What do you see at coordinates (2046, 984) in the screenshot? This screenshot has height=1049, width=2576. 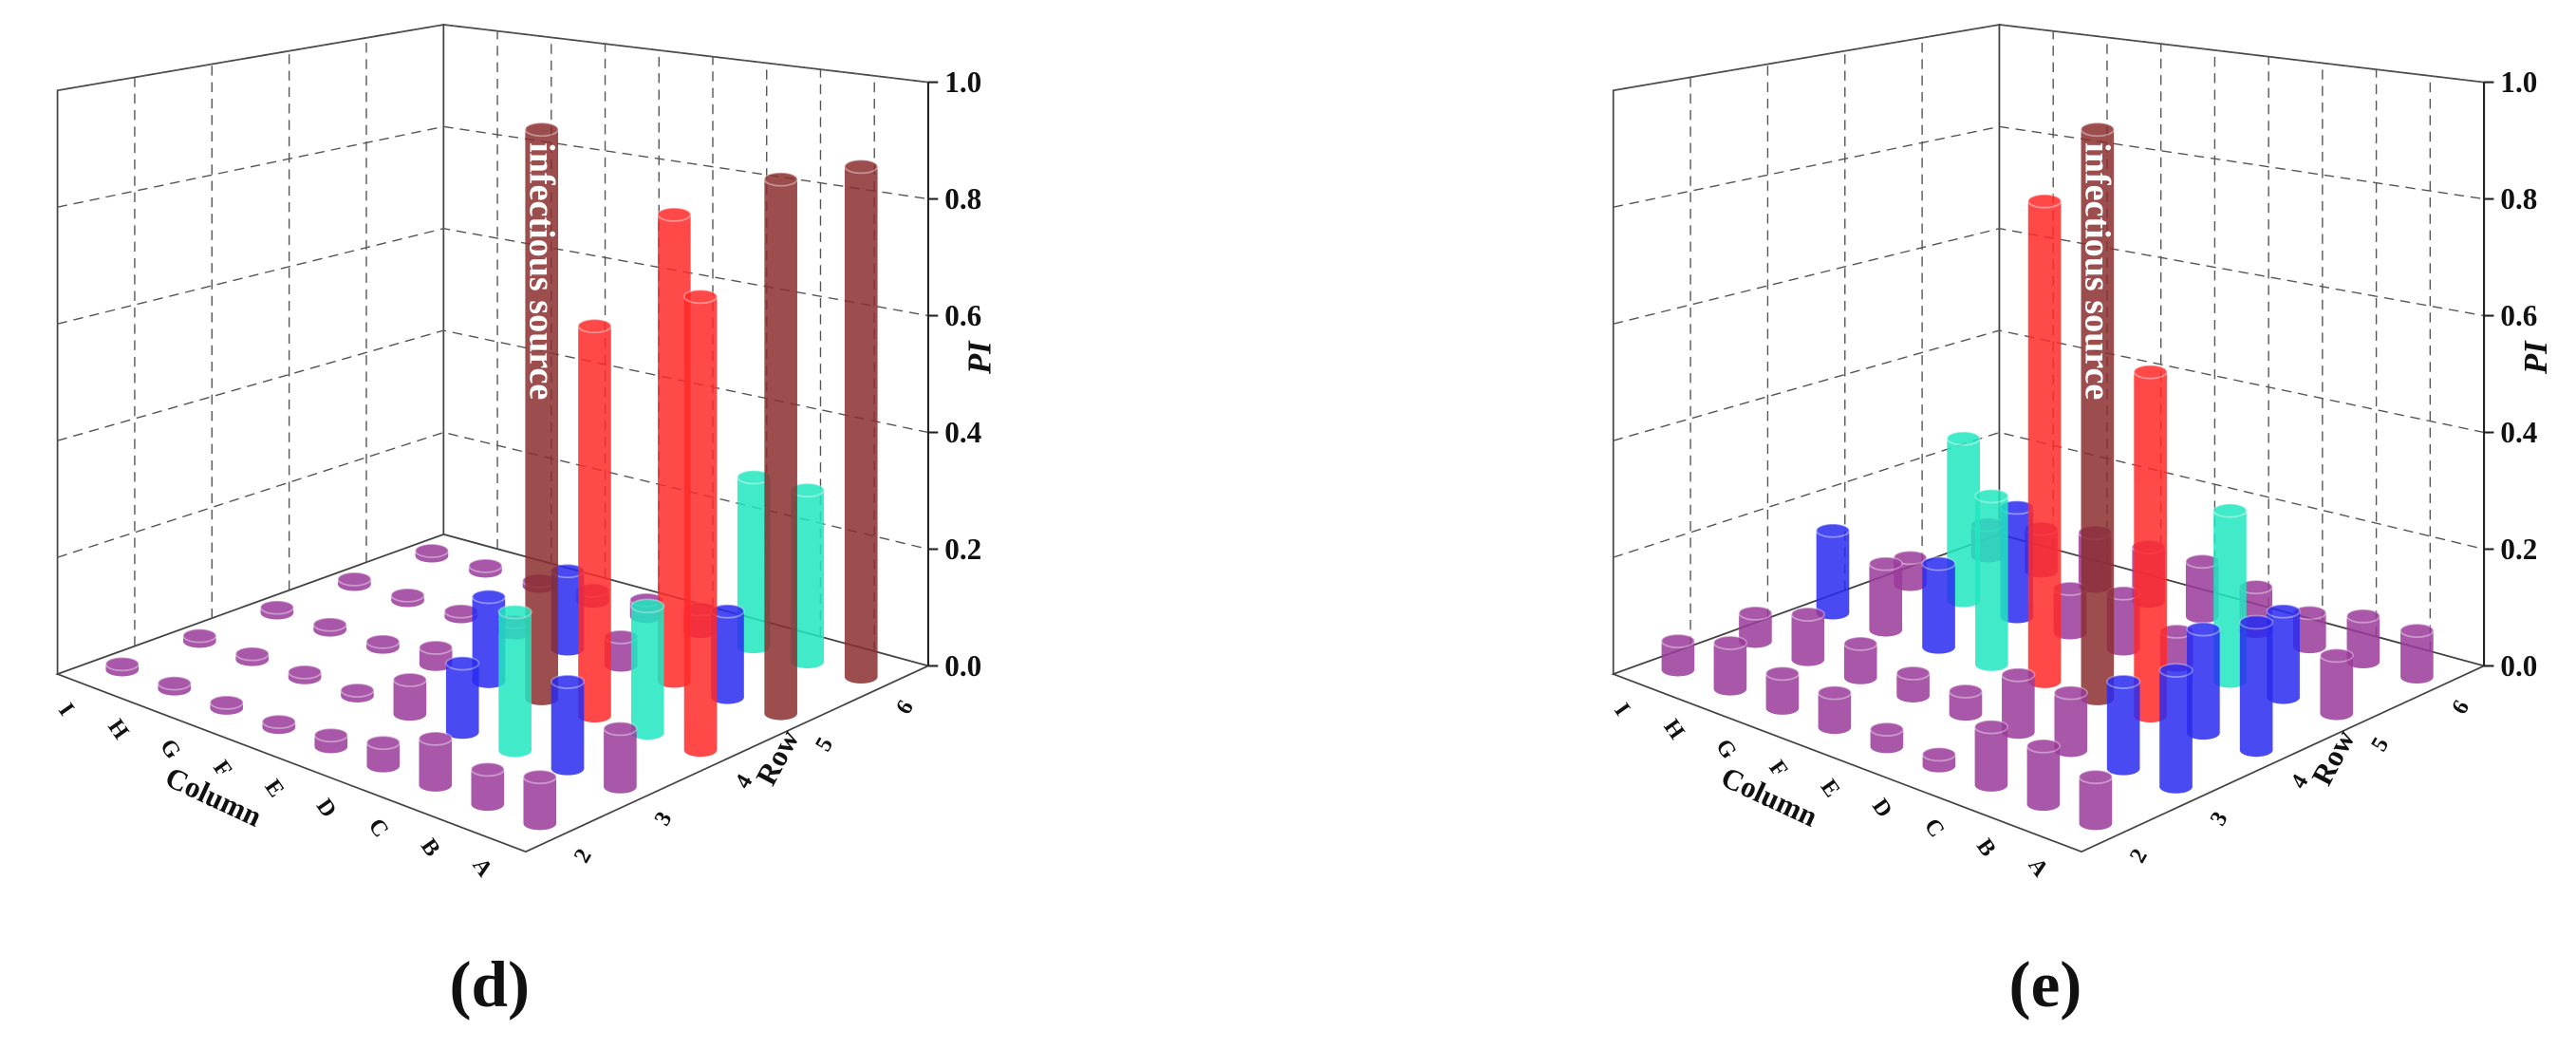 I see `panel-label: (e)` at bounding box center [2046, 984].